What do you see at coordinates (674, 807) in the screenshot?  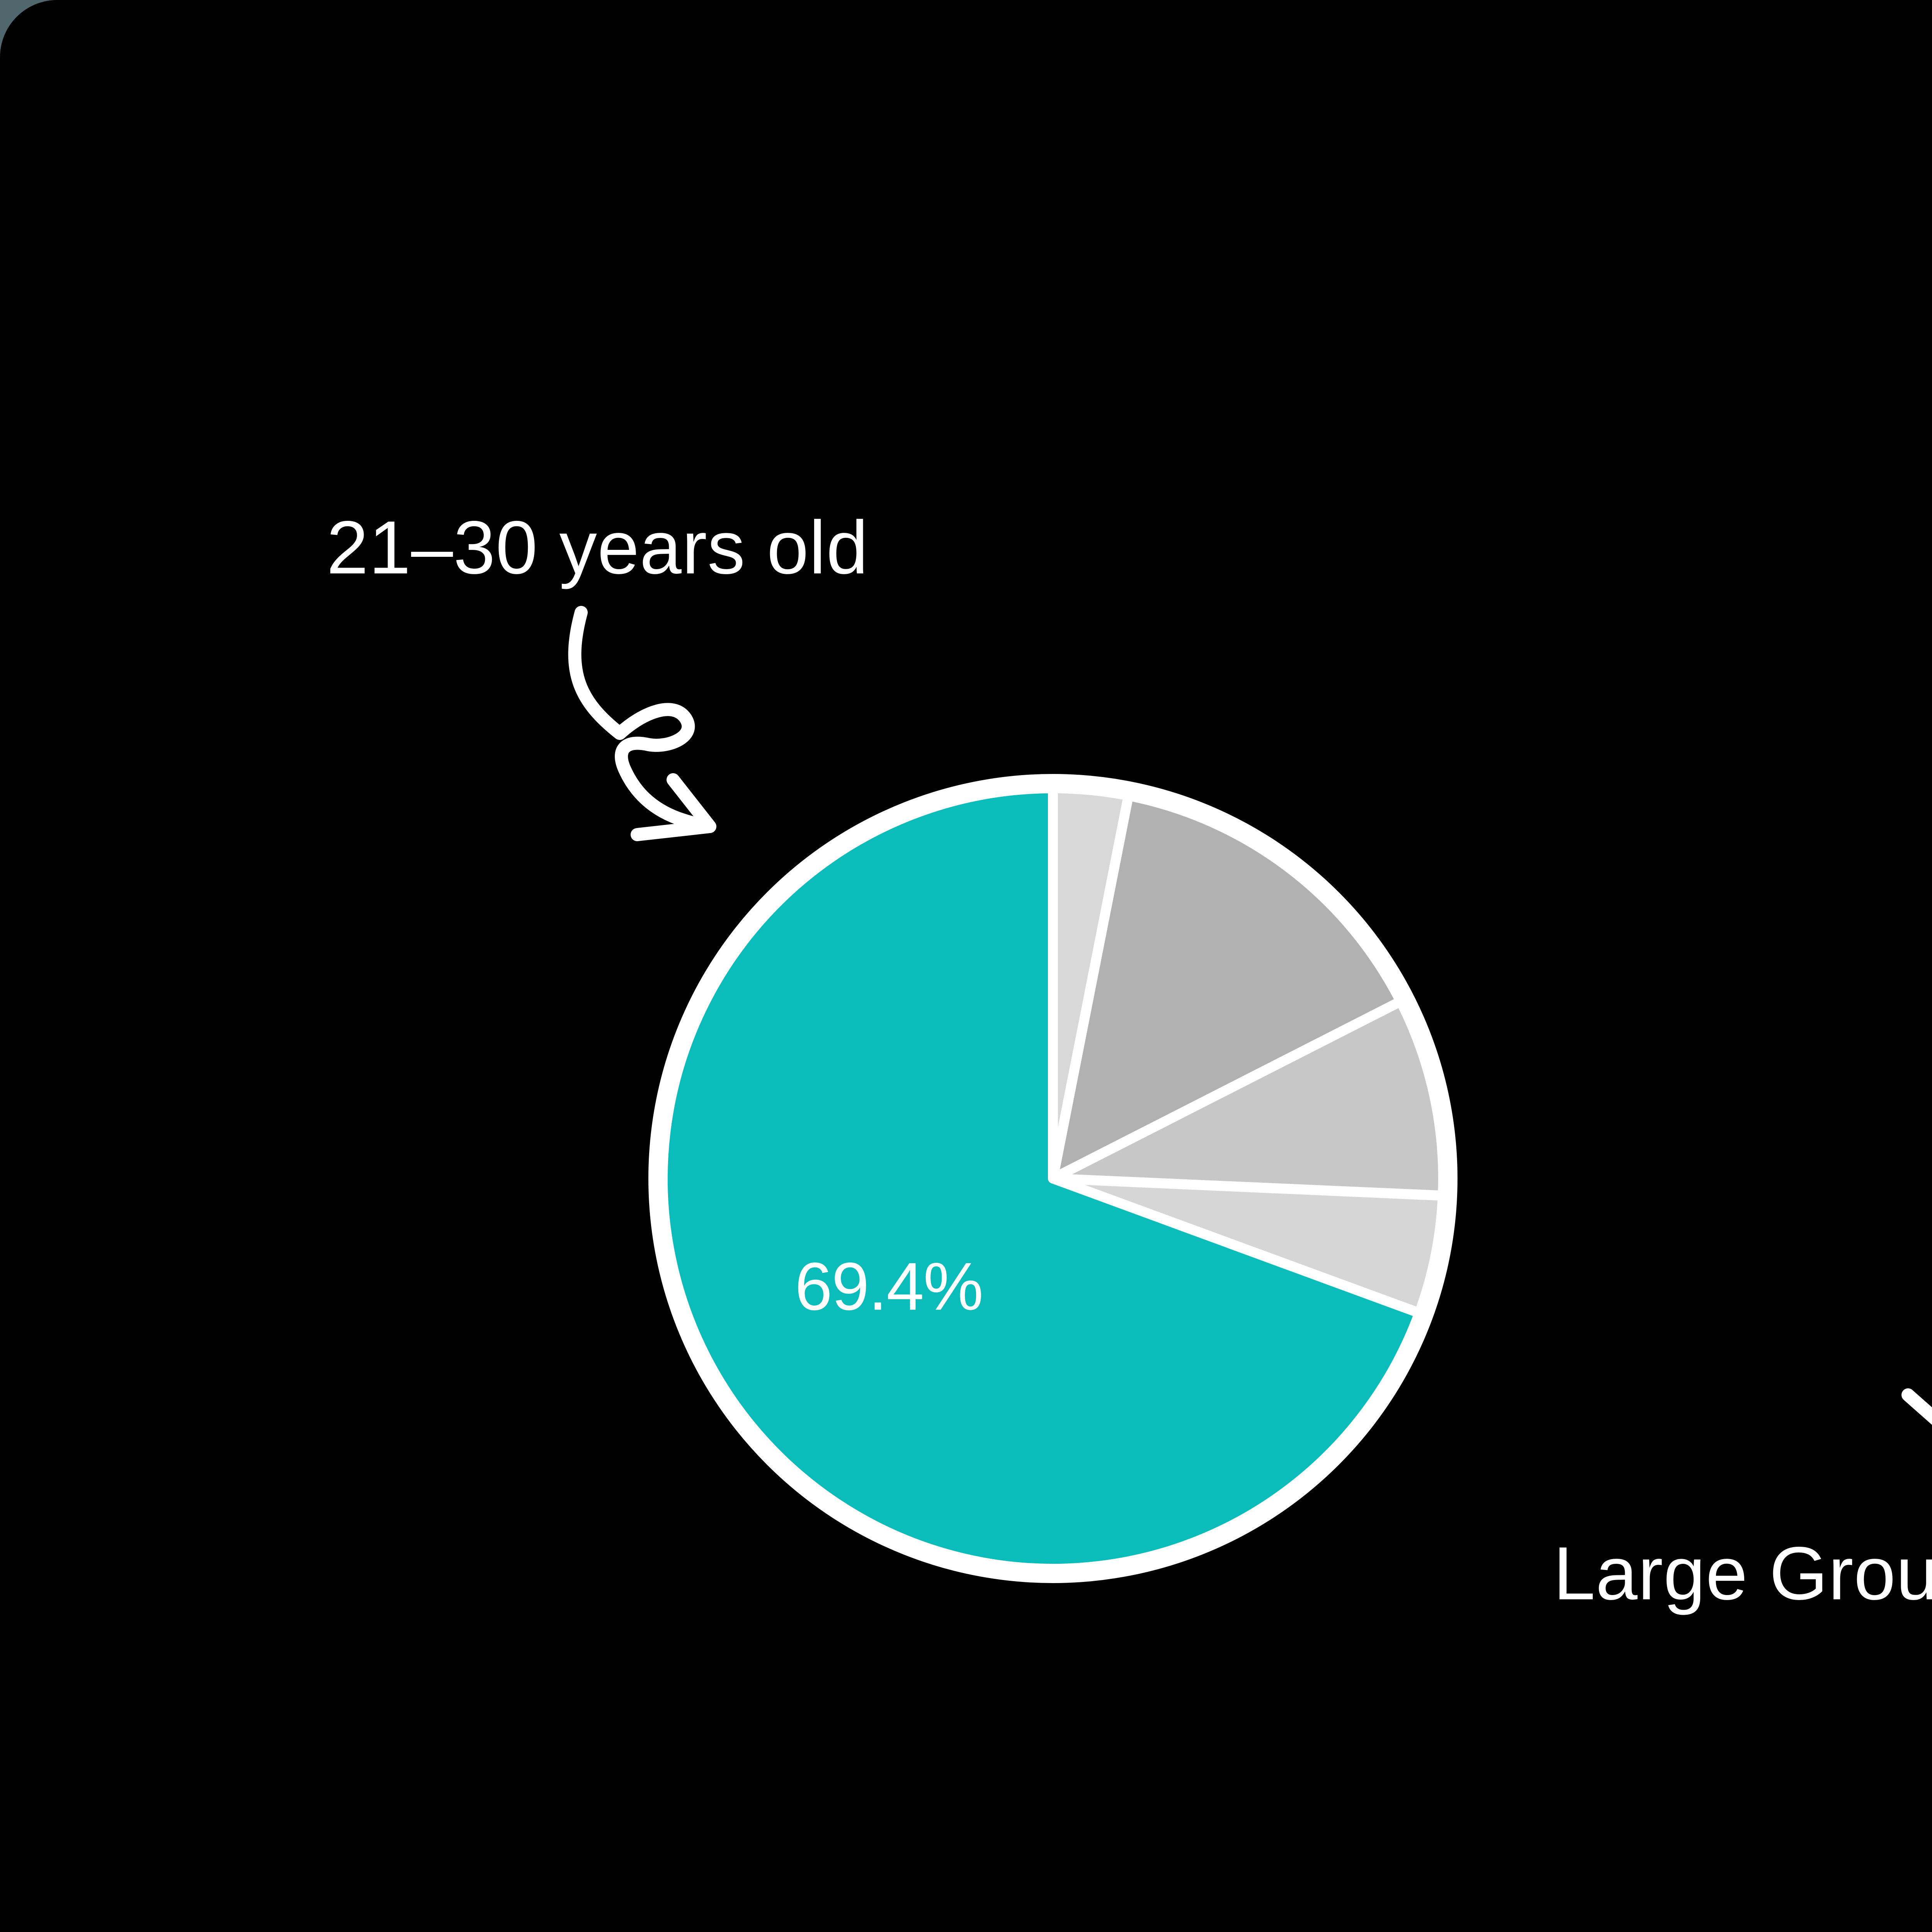 I see `left-arrow-head` at bounding box center [674, 807].